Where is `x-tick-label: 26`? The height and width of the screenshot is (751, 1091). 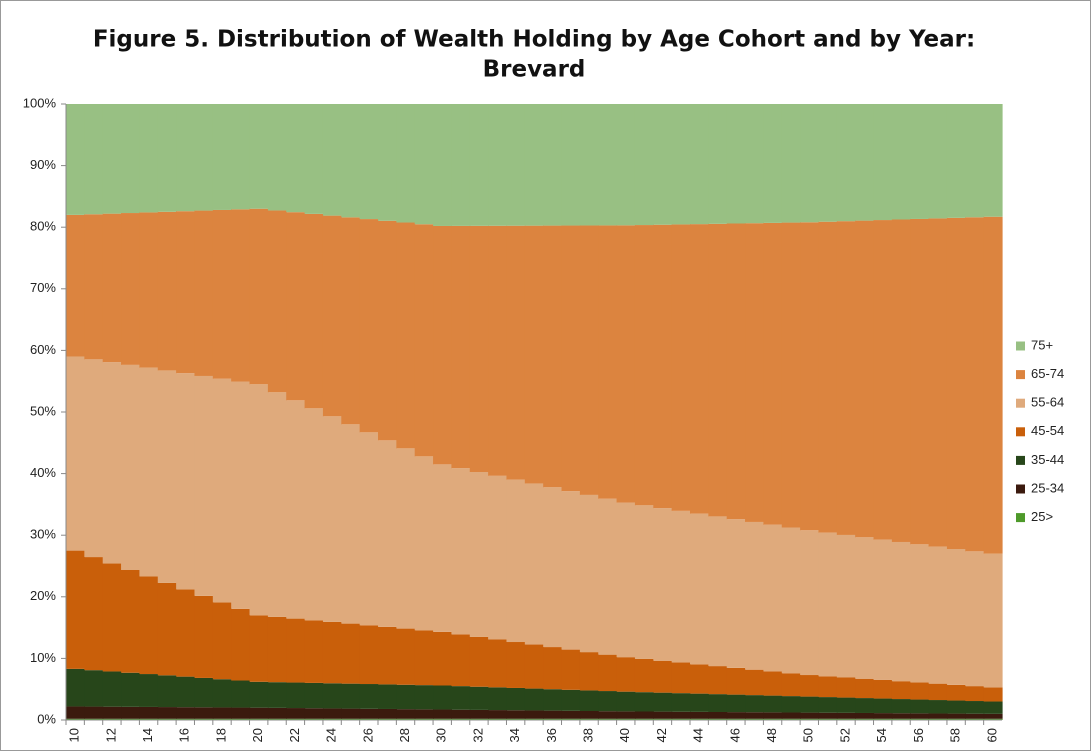
x-tick-label: 26 is located at coordinates (367, 735).